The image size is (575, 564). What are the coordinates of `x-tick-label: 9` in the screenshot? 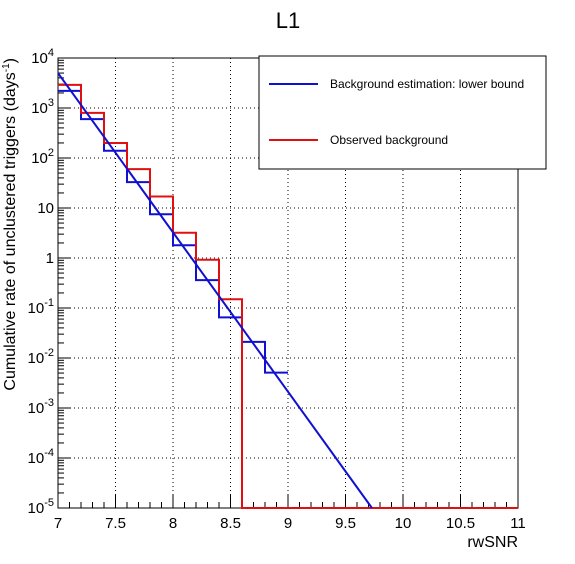 It's located at (288, 523).